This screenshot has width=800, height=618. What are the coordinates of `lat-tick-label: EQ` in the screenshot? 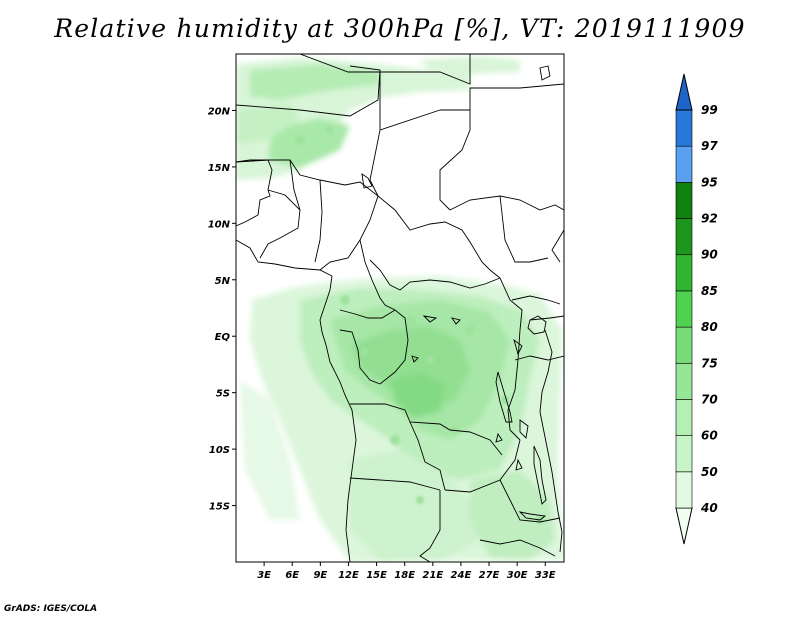 It's located at (223, 337).